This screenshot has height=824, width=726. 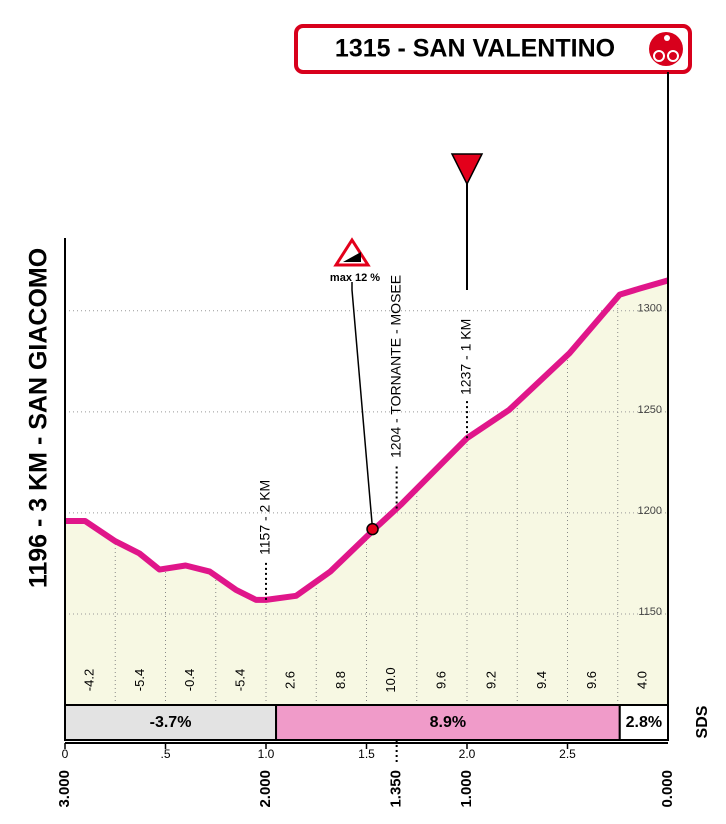 What do you see at coordinates (395, 366) in the screenshot?
I see `annotation-label: 1204 - TORNANTE - MOSEE` at bounding box center [395, 366].